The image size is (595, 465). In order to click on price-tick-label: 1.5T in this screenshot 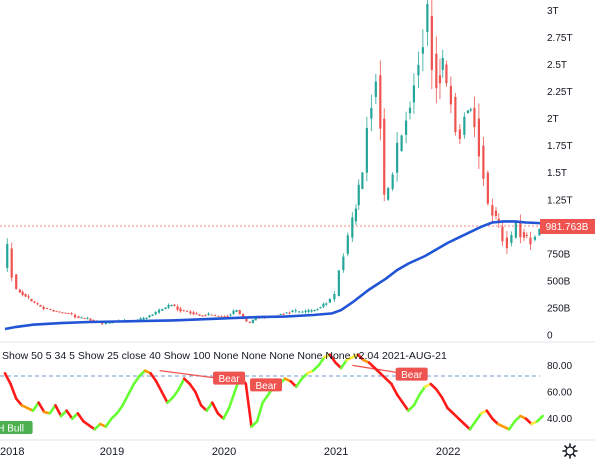, I will do `click(557, 173)`.